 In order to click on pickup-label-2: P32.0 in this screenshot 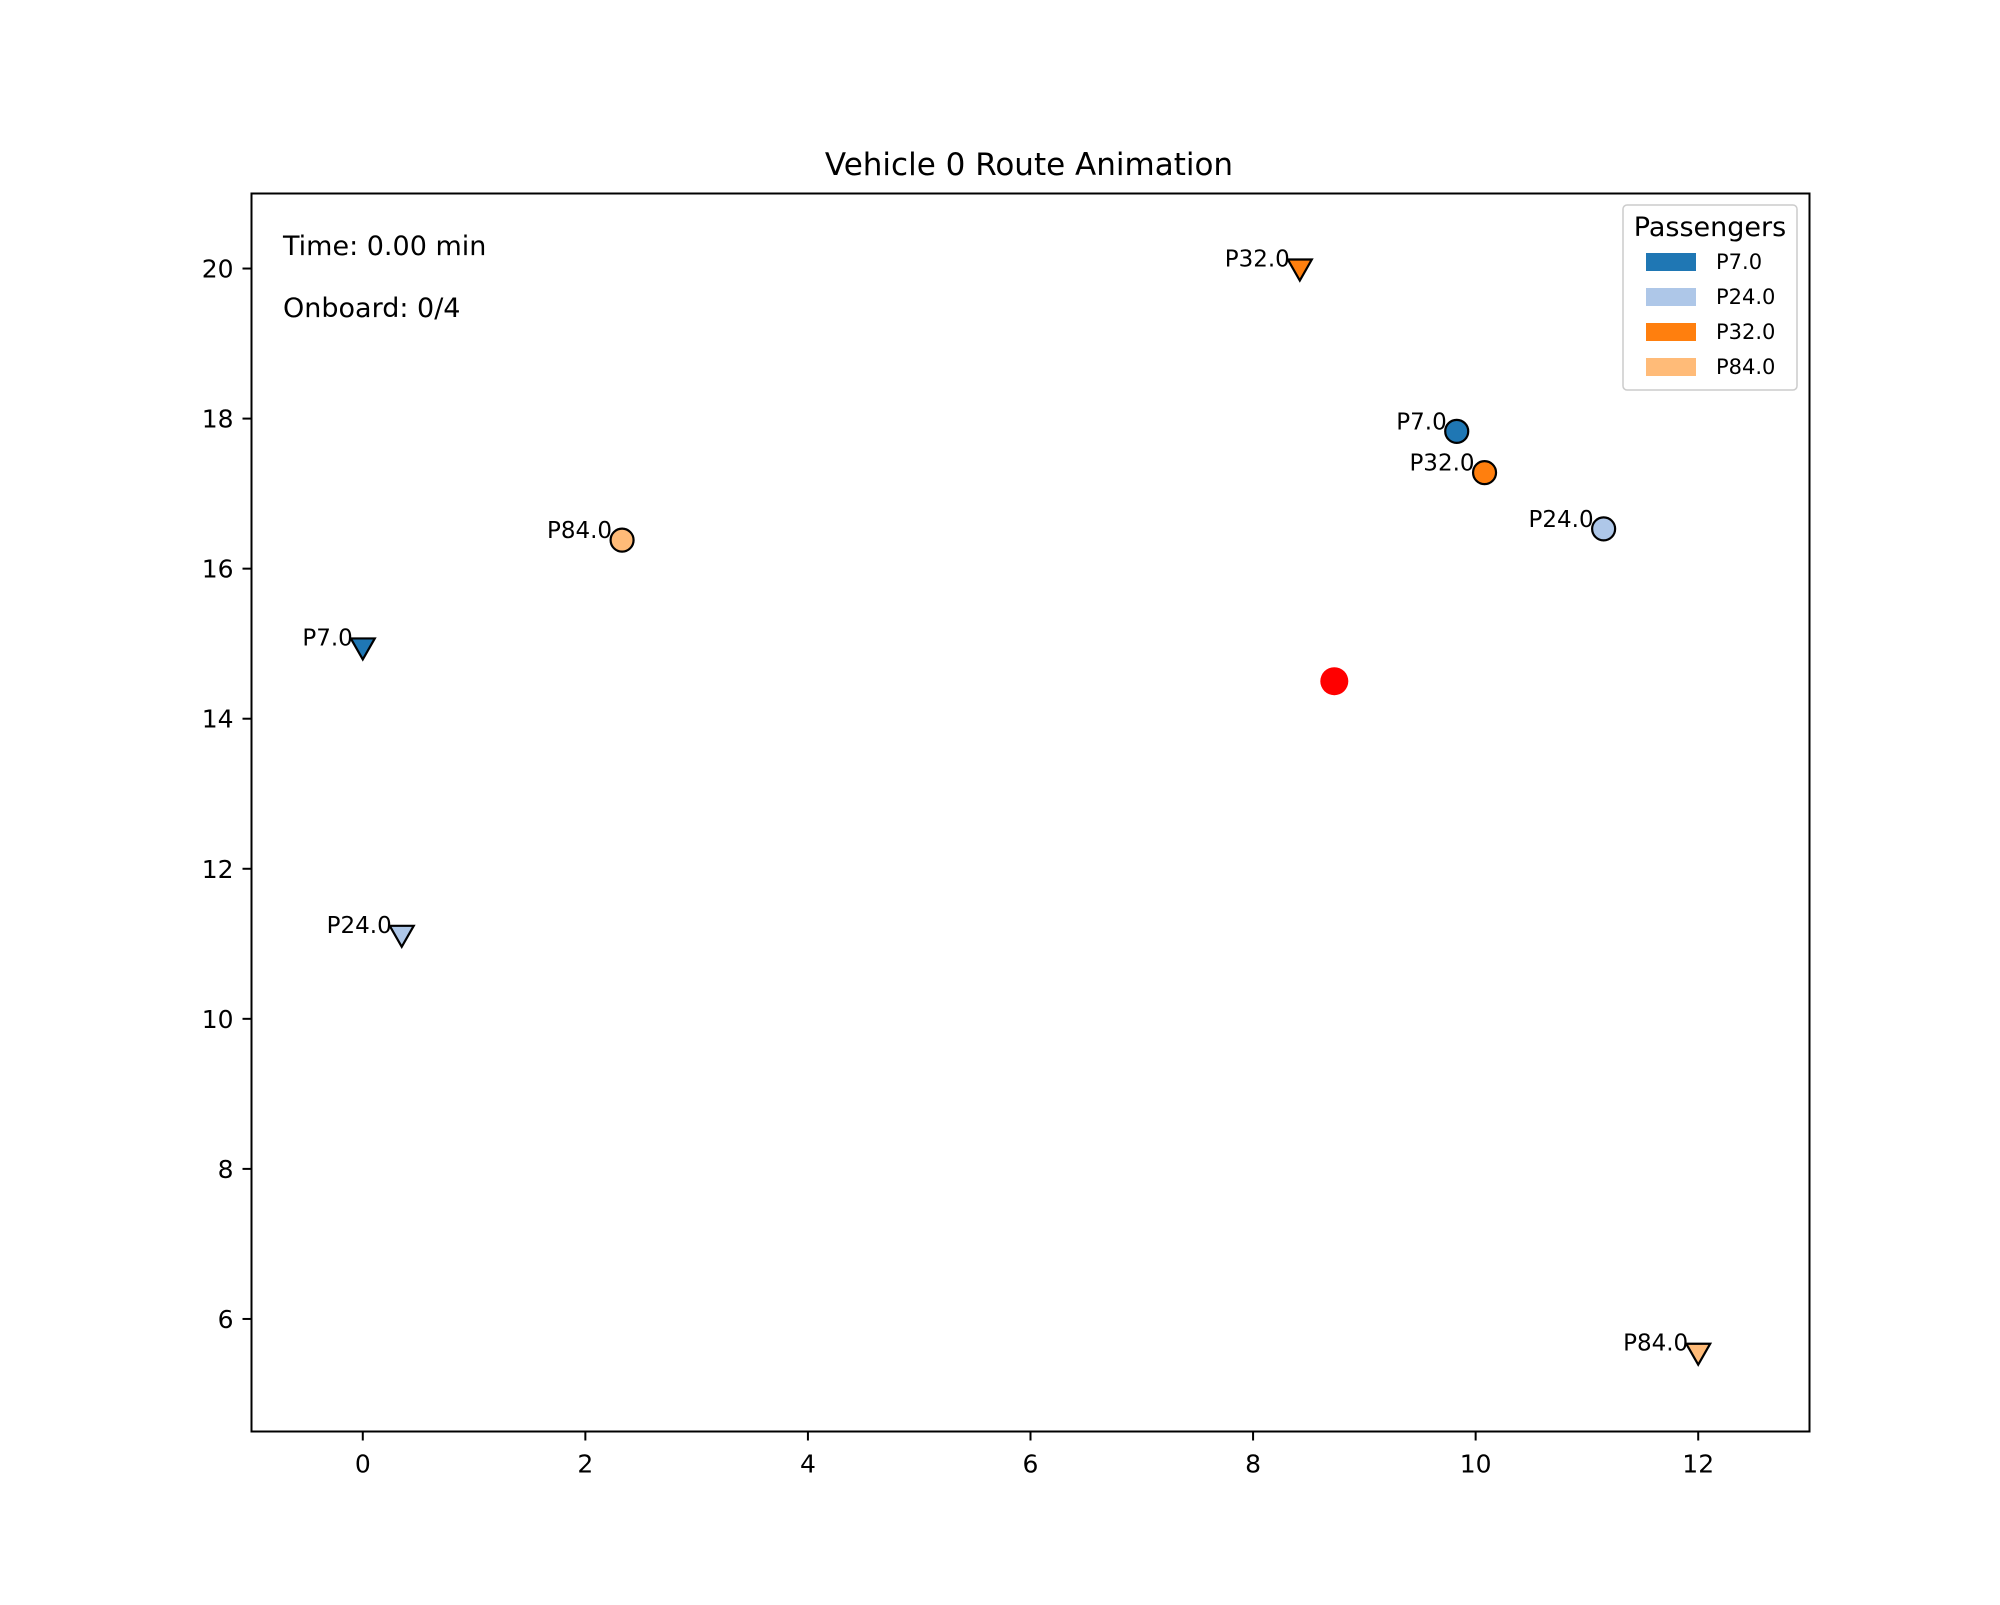, I will do `click(1441, 464)`.